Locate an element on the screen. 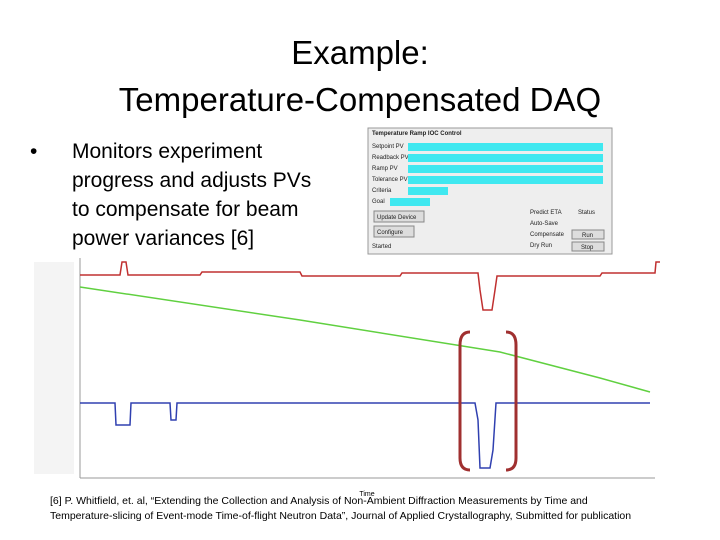 The height and width of the screenshot is (540, 720). check-label: Predict ETA is located at coordinates (546, 213).